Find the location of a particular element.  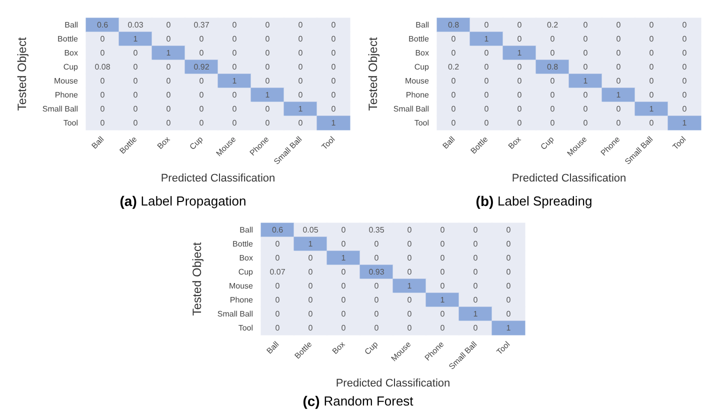

x-axis-title: Predicted Classification is located at coordinates (393, 384).